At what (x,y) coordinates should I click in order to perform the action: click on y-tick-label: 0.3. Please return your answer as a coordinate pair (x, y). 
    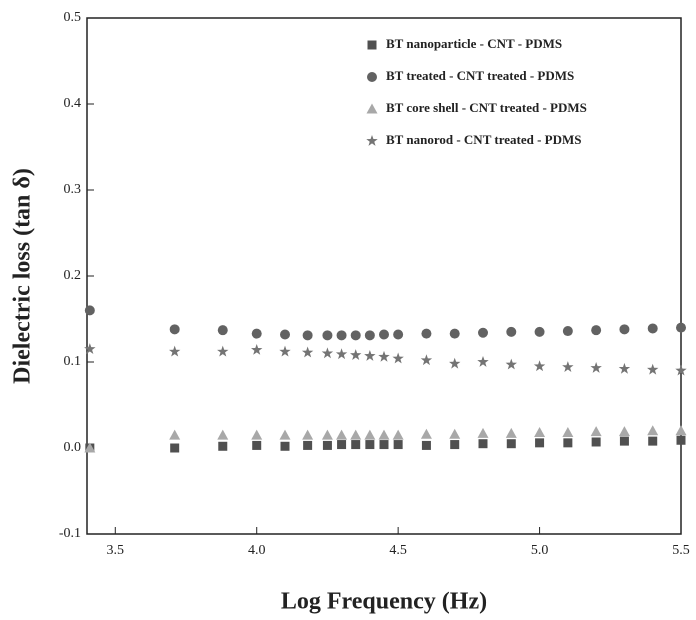
    Looking at the image, I should click on (73, 189).